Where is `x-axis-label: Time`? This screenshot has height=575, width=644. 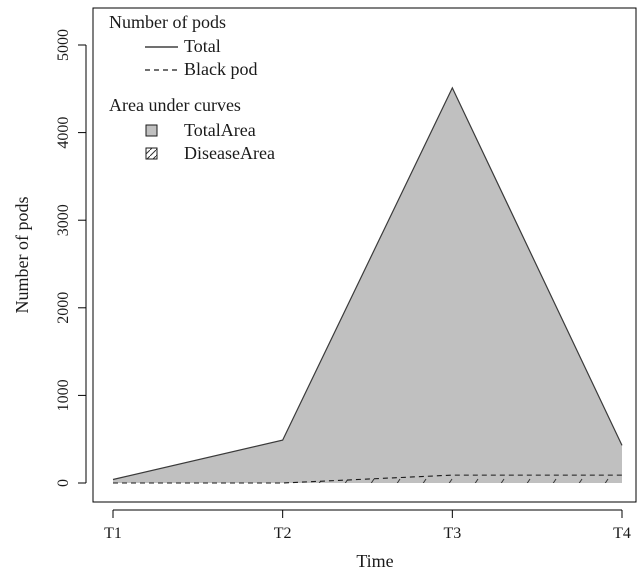 x-axis-label: Time is located at coordinates (374, 561).